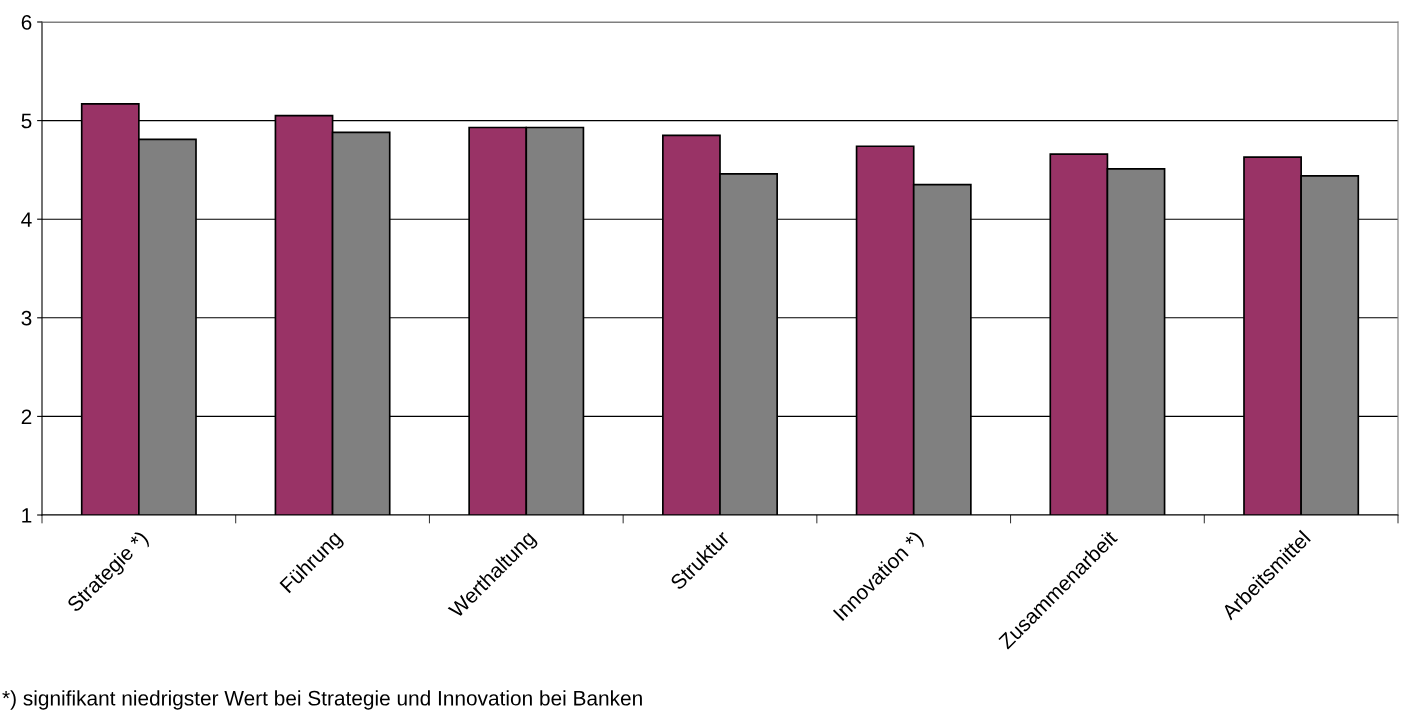  Describe the element at coordinates (26, 416) in the screenshot. I see `y-tick-label: 2` at that location.